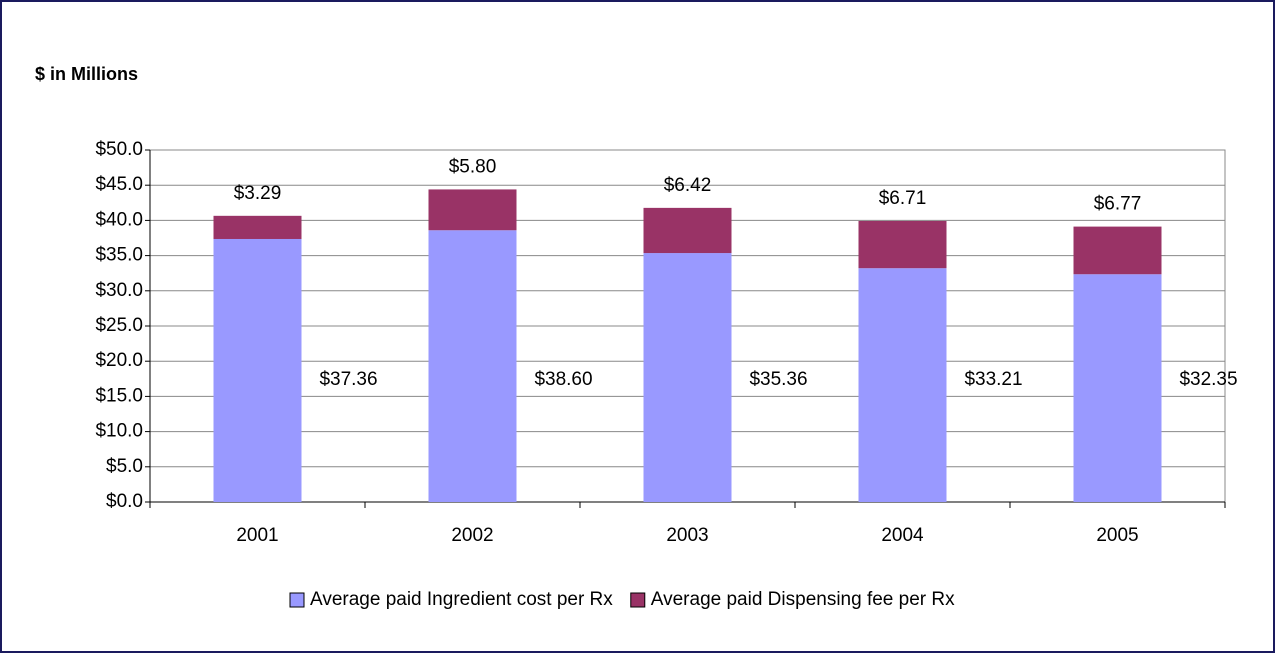 The image size is (1275, 653). What do you see at coordinates (124, 466) in the screenshot?
I see `y-tick-label: $5.0` at bounding box center [124, 466].